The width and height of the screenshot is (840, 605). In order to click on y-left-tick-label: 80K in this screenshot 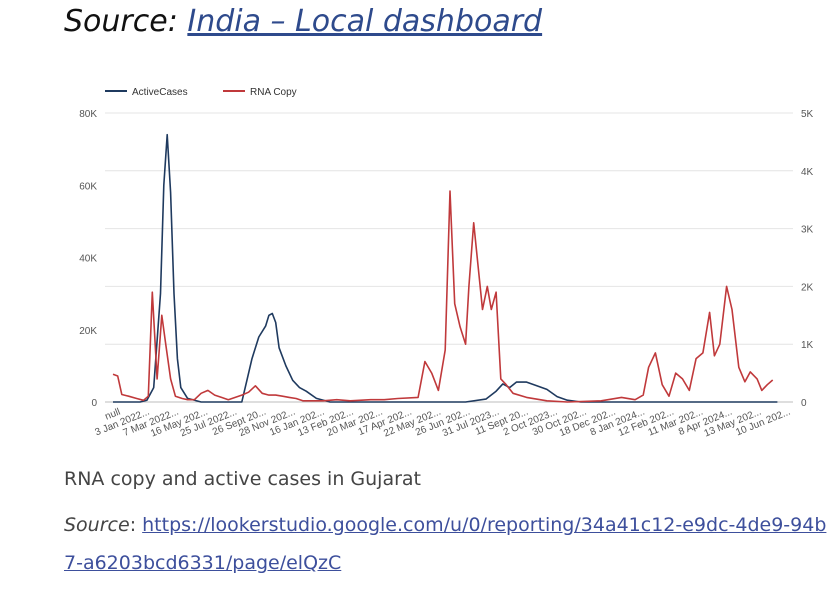, I will do `click(88, 114)`.